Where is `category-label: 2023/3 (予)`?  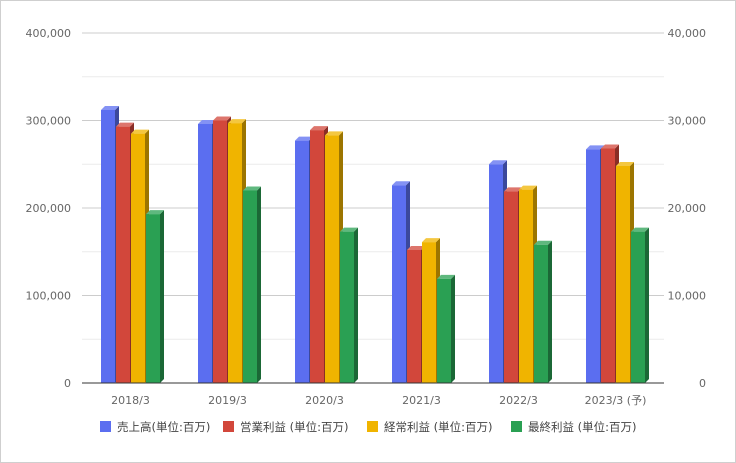
category-label: 2023/3 (予) is located at coordinates (616, 400).